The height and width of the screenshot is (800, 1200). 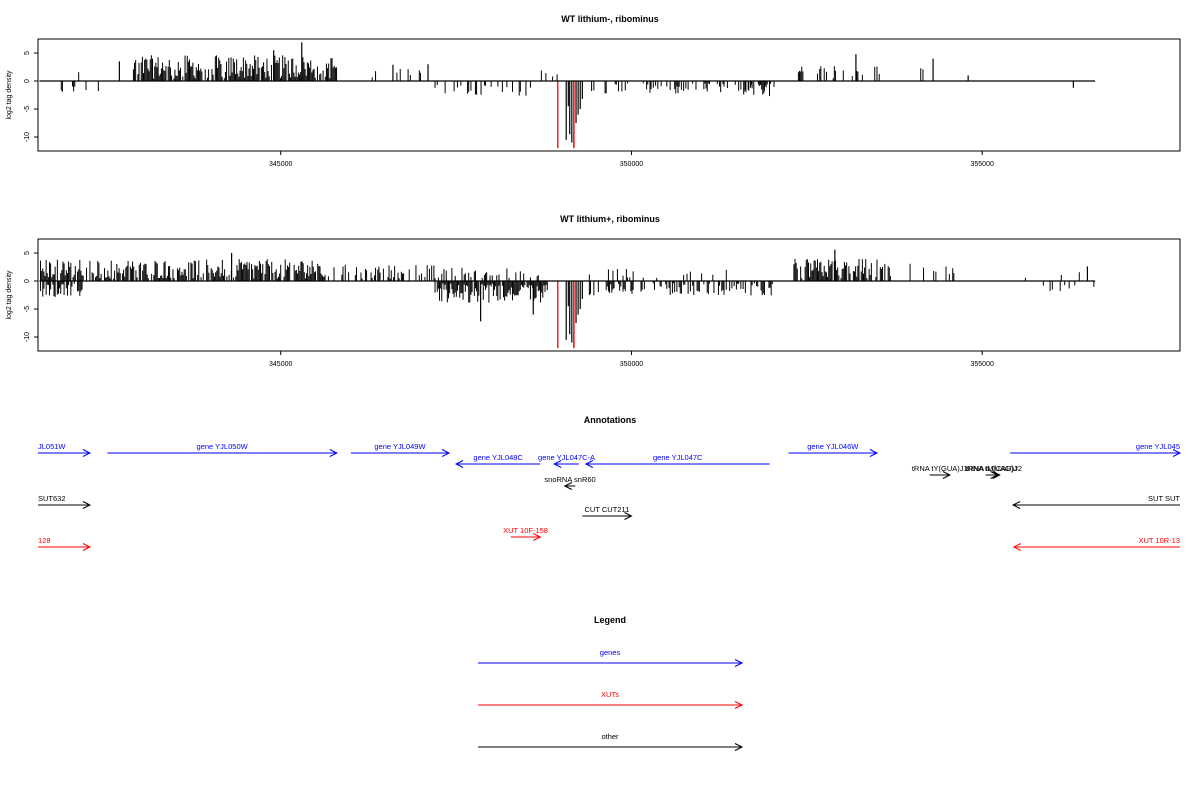 What do you see at coordinates (833, 446) in the screenshot?
I see `feature-label: gene YJL046W` at bounding box center [833, 446].